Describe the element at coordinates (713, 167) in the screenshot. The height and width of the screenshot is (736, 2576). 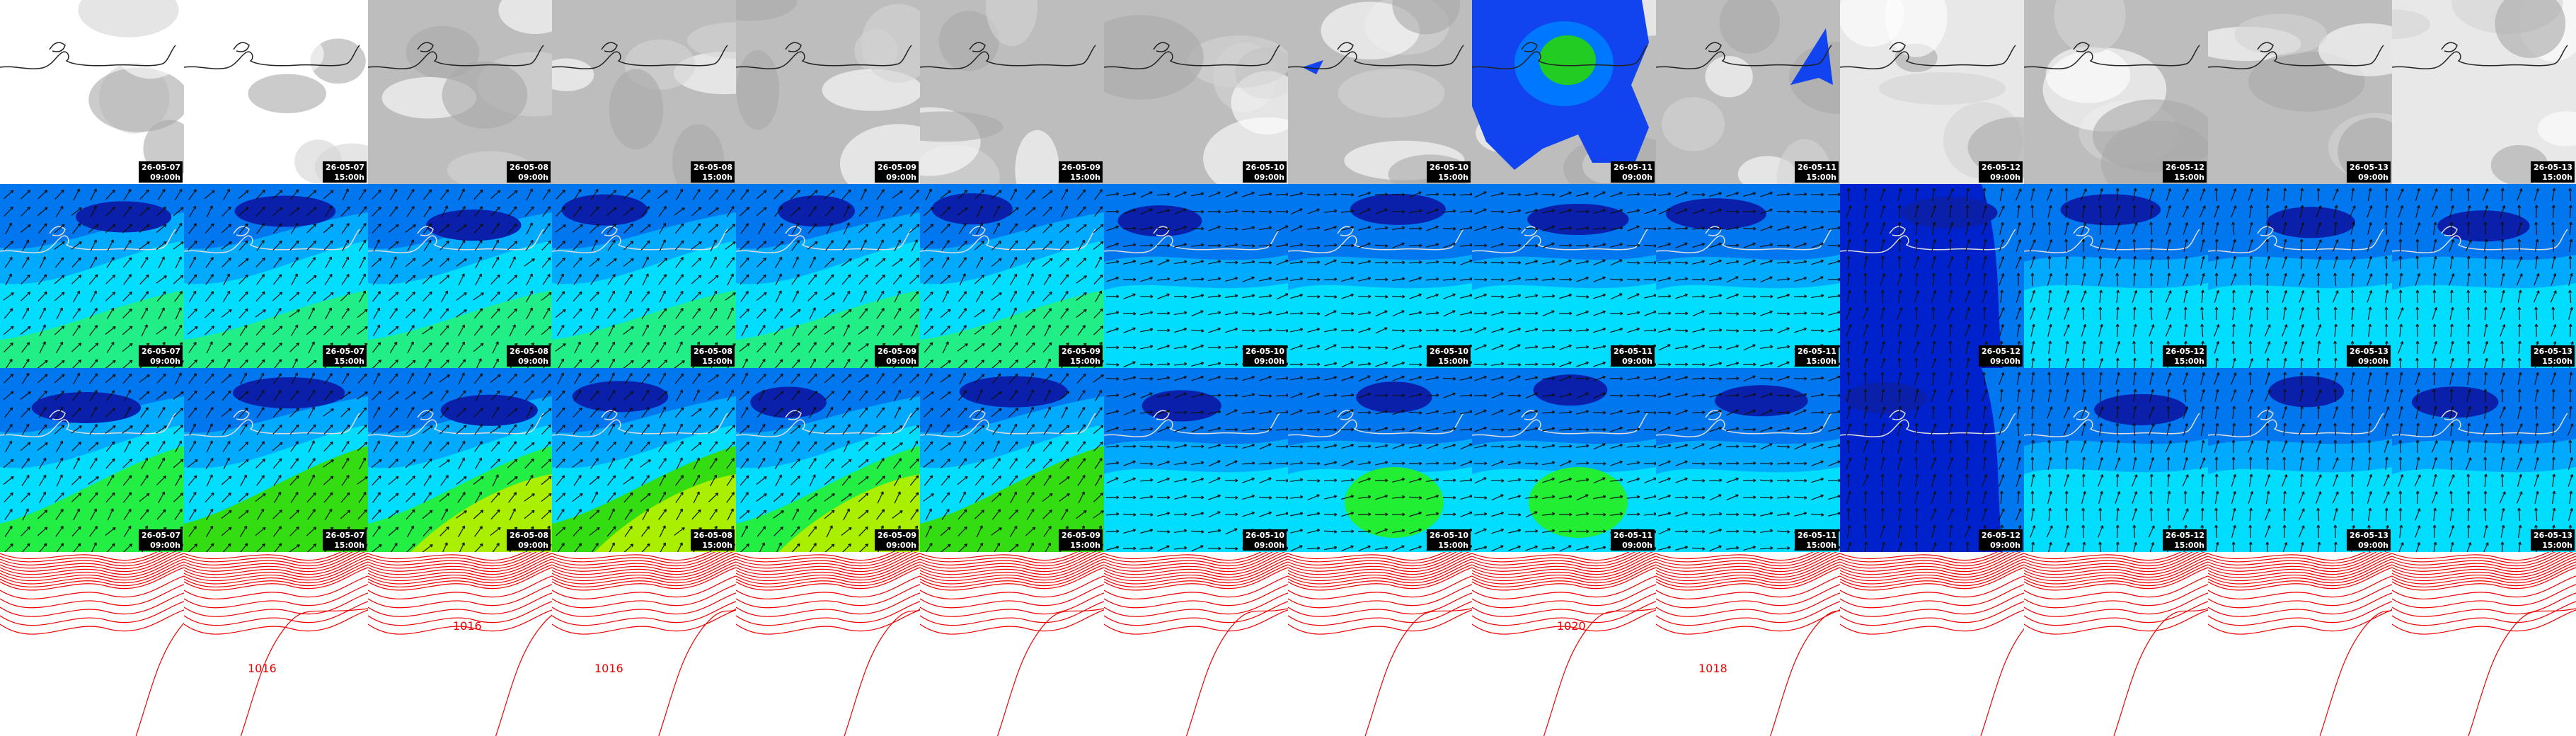
I see `date-stamp: 26-05-08` at that location.